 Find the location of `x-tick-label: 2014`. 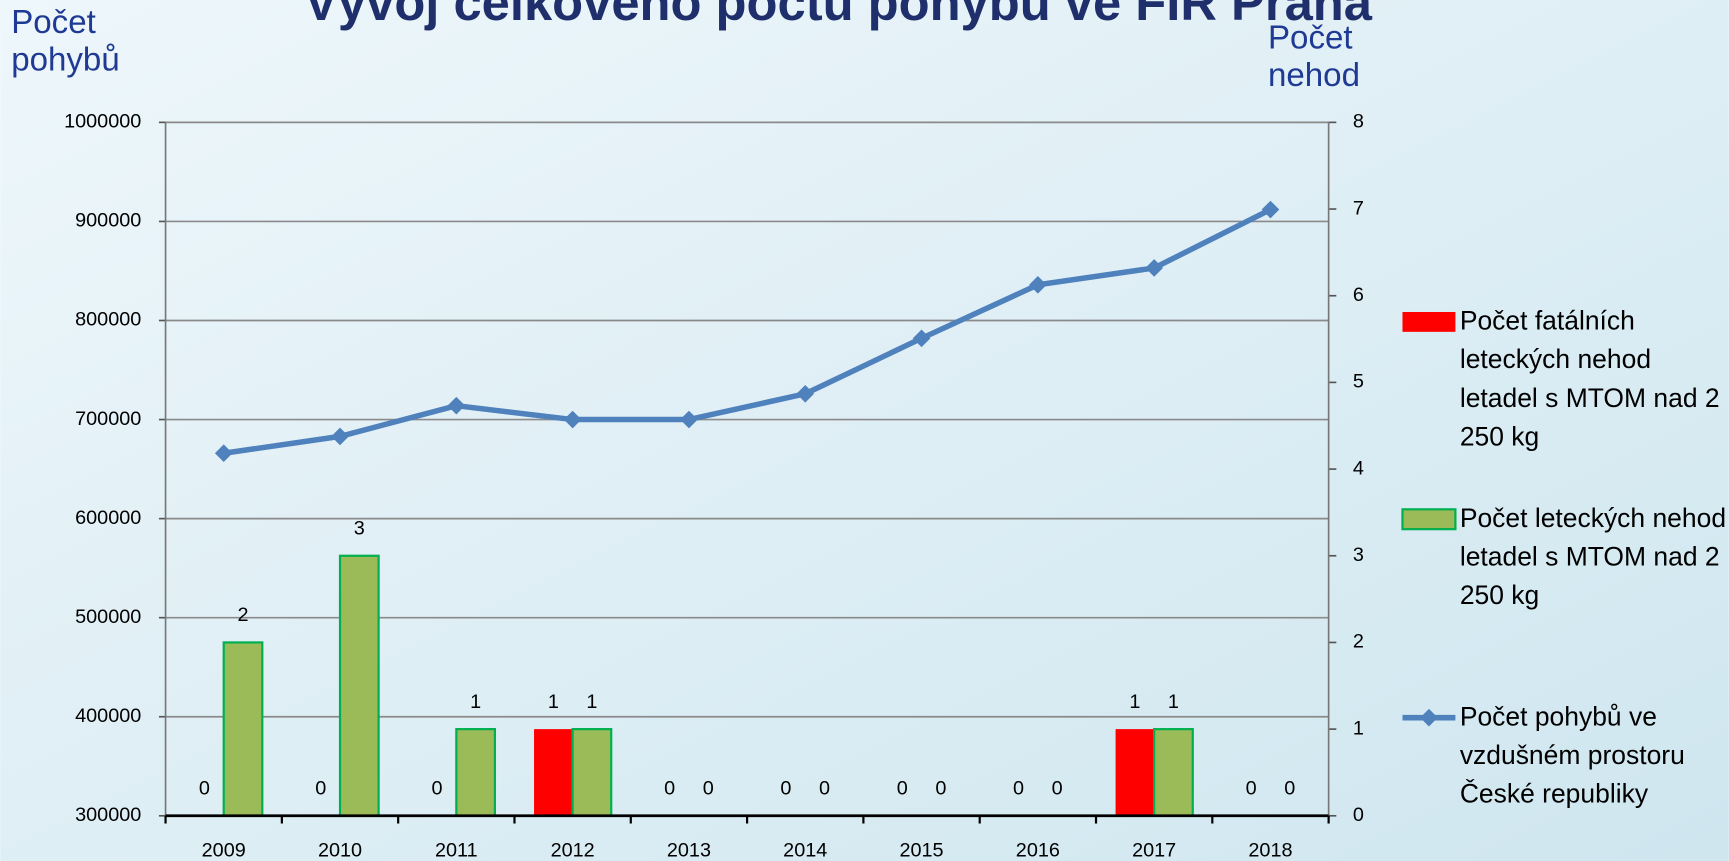

x-tick-label: 2014 is located at coordinates (805, 850).